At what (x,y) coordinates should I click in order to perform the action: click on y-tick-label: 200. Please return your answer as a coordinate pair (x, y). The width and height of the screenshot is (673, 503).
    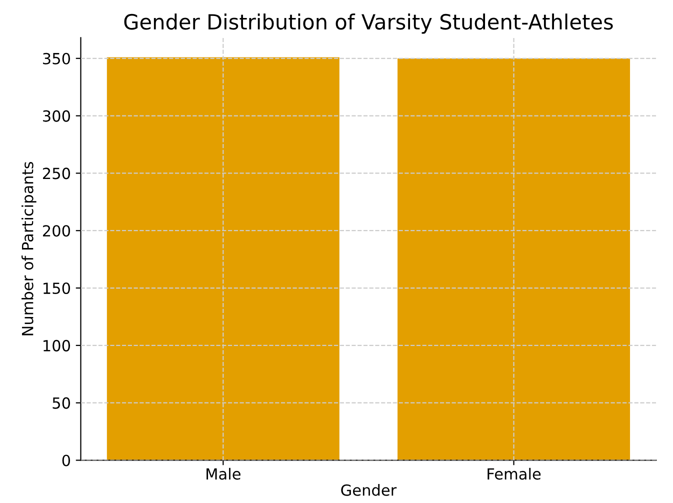
    Looking at the image, I should click on (56, 231).